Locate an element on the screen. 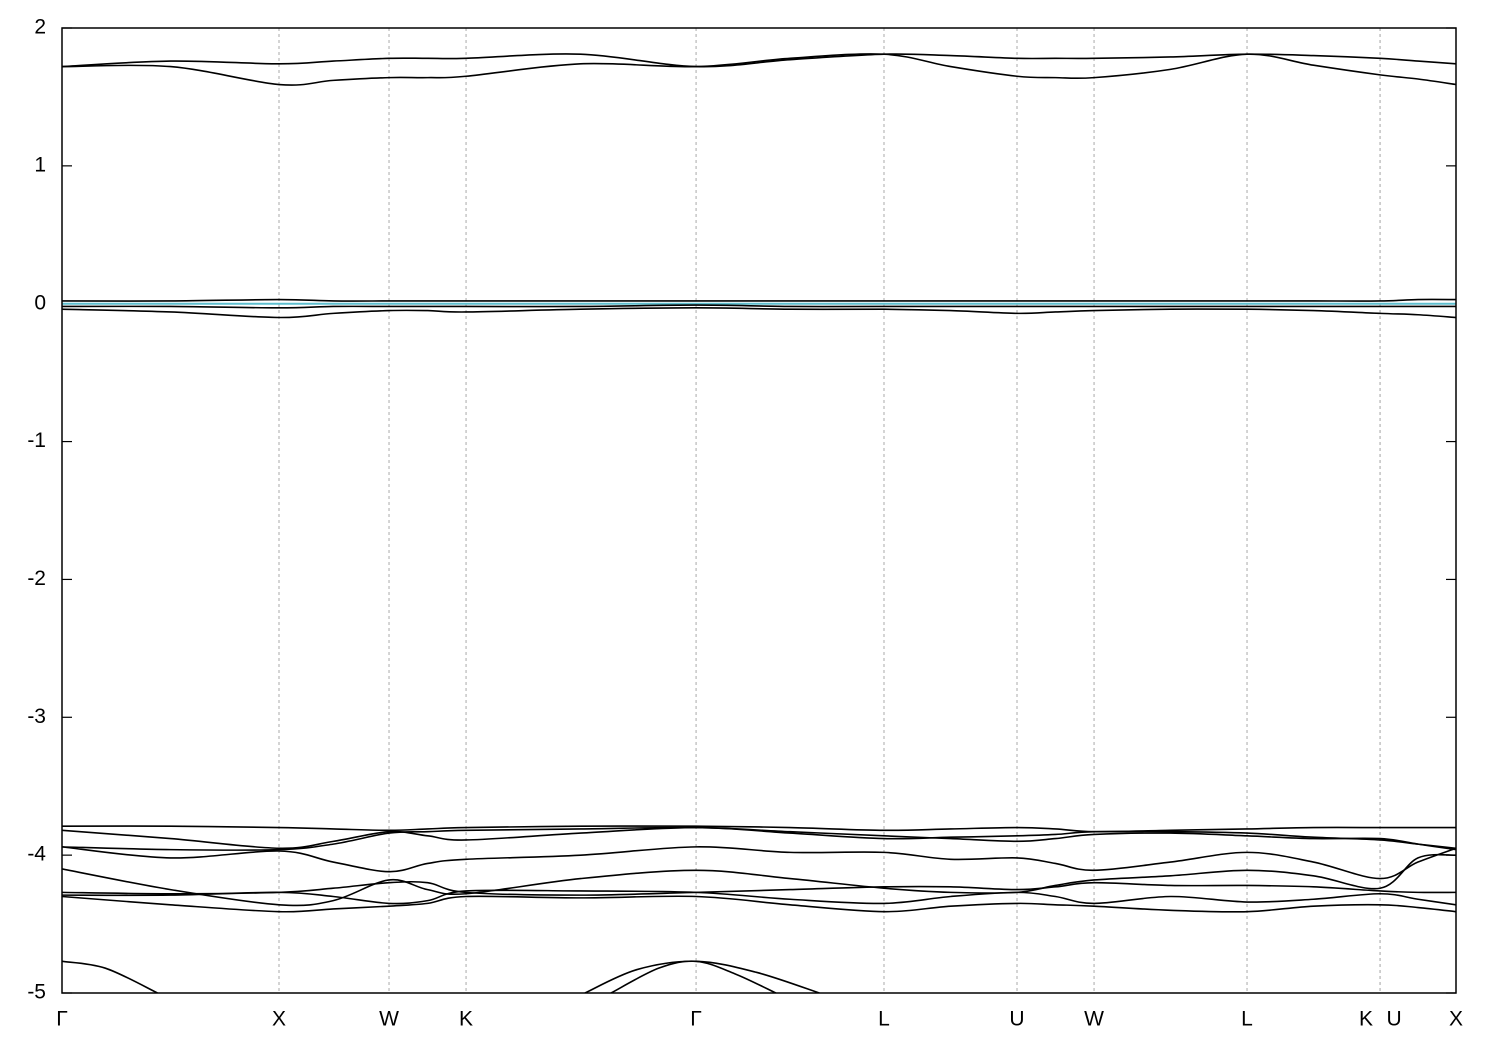 The image size is (1500, 1050). y-tick-label: -1 is located at coordinates (36, 440).